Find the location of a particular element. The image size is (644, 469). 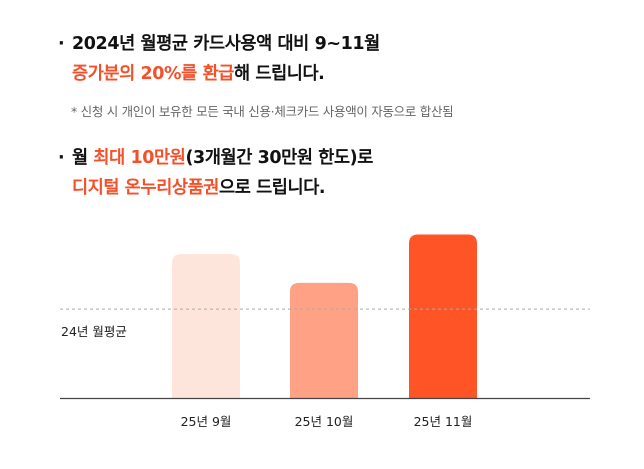

section-2-line-1: · 월 최대 10만원(3개월간 30만원 한도)로 is located at coordinates (215, 158).